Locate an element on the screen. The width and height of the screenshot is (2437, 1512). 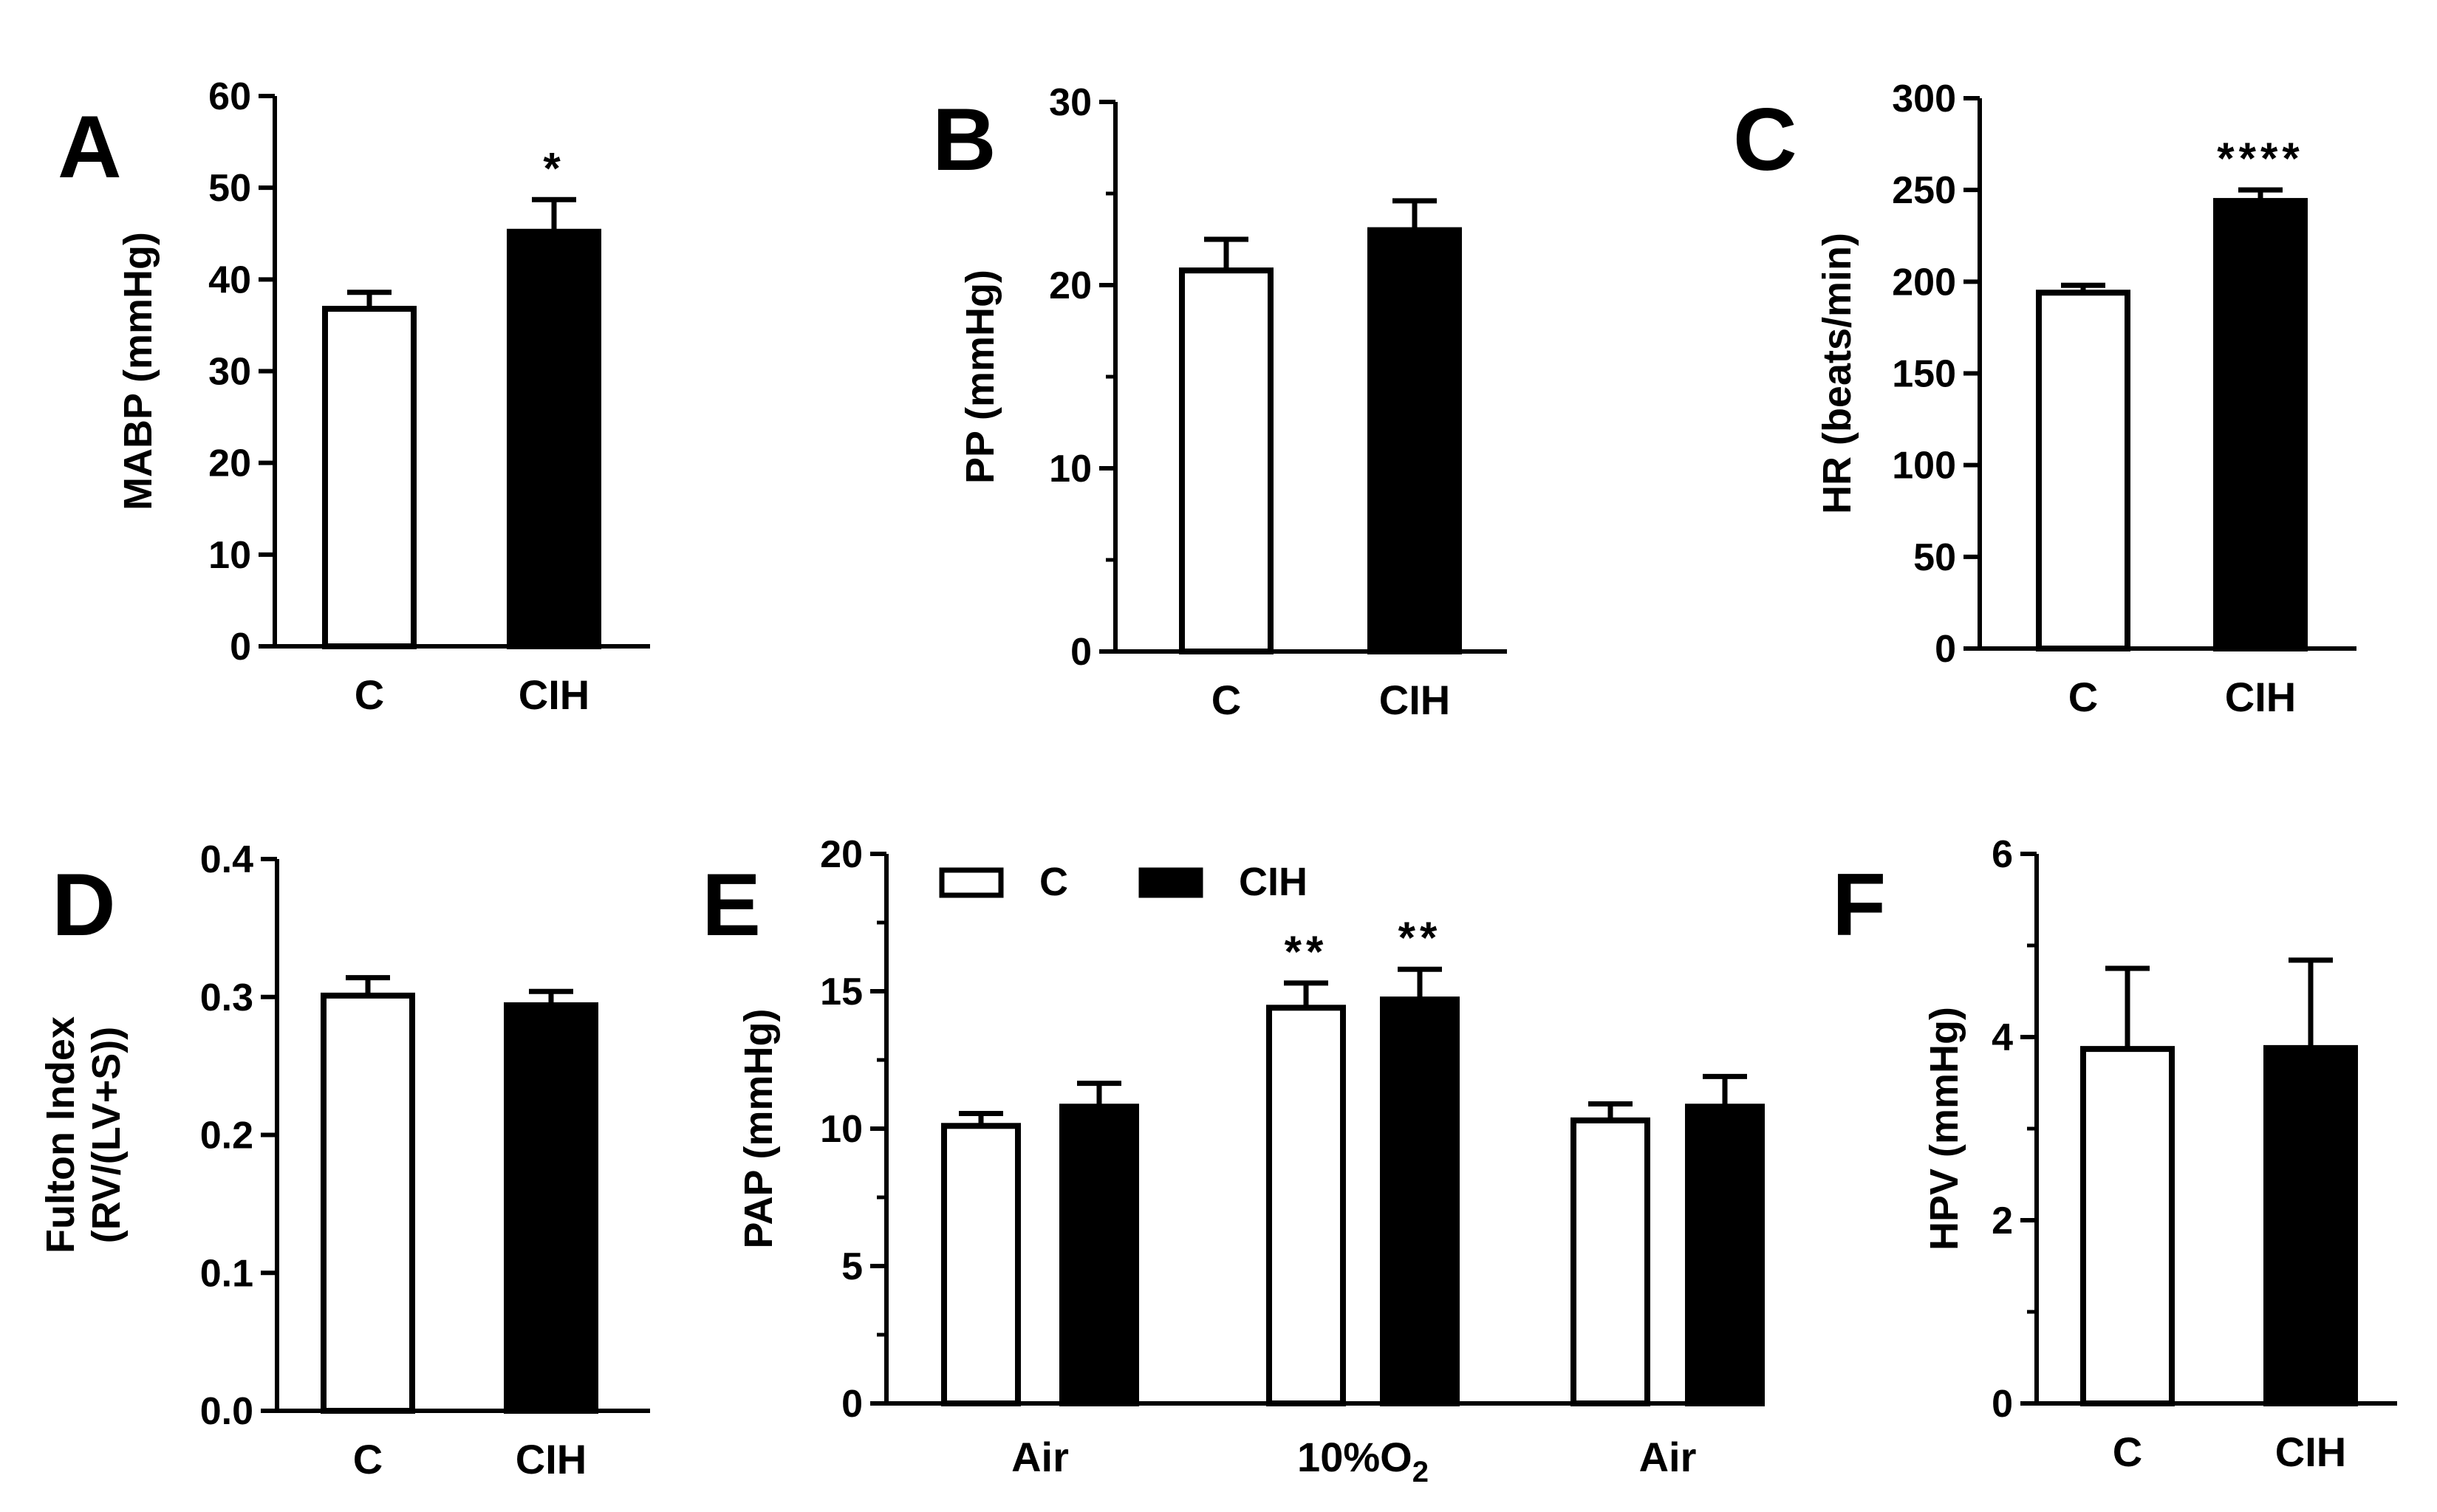
y-tick-label: 40 is located at coordinates (230, 280).